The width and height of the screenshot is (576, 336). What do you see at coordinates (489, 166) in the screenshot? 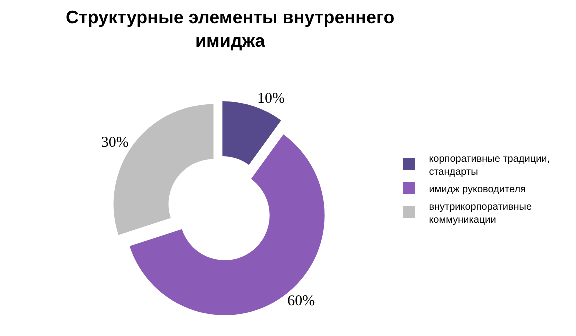
I see `legend-label: корпоративные традиции, стандарты` at bounding box center [489, 166].